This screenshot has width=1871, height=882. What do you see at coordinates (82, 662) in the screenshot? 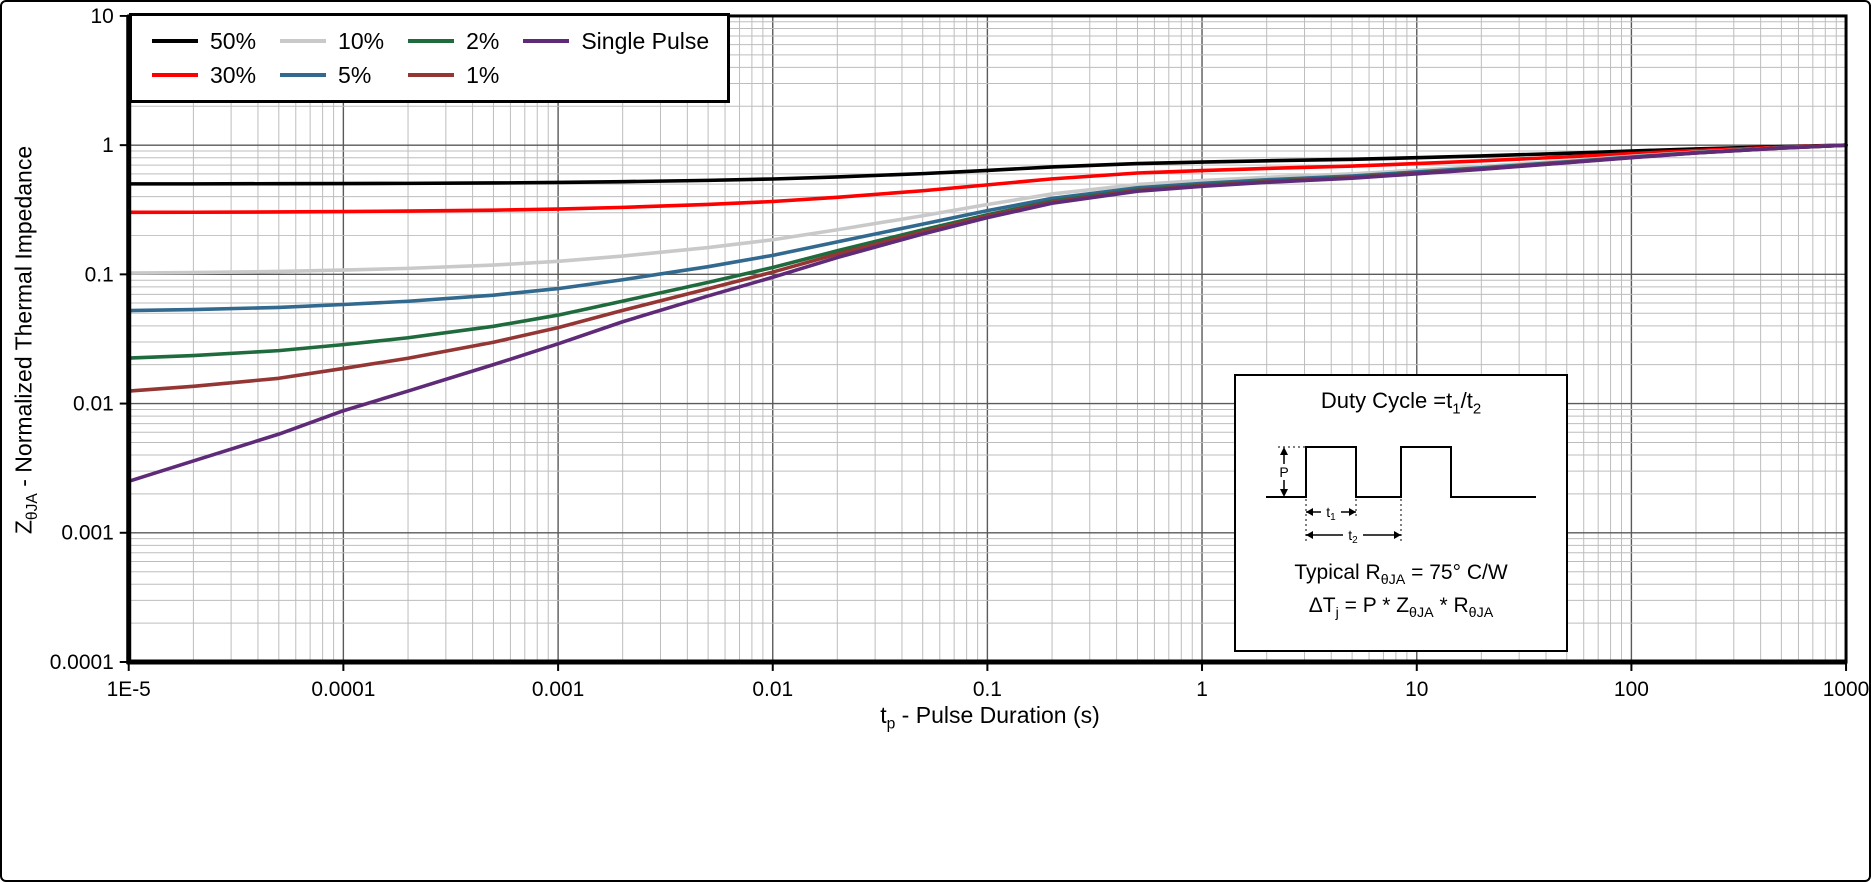
I see `y-tick-label: 0.0001` at bounding box center [82, 662].